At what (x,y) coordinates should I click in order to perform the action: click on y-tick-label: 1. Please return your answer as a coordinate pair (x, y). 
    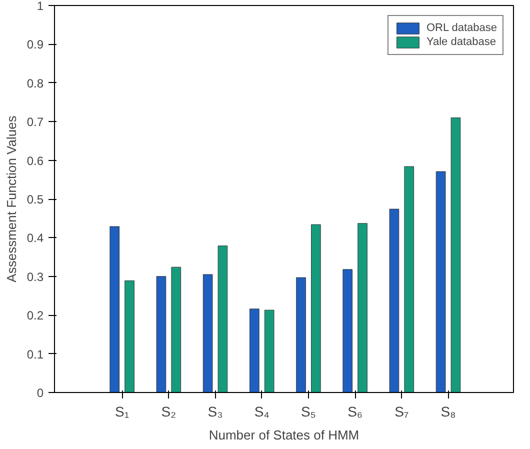
    Looking at the image, I should click on (40, 6).